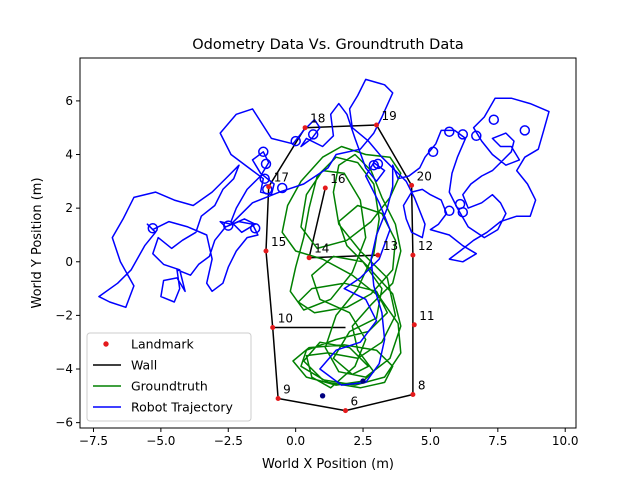 Image resolution: width=640 pixels, height=484 pixels. I want to click on landmark-label-20: 20, so click(424, 176).